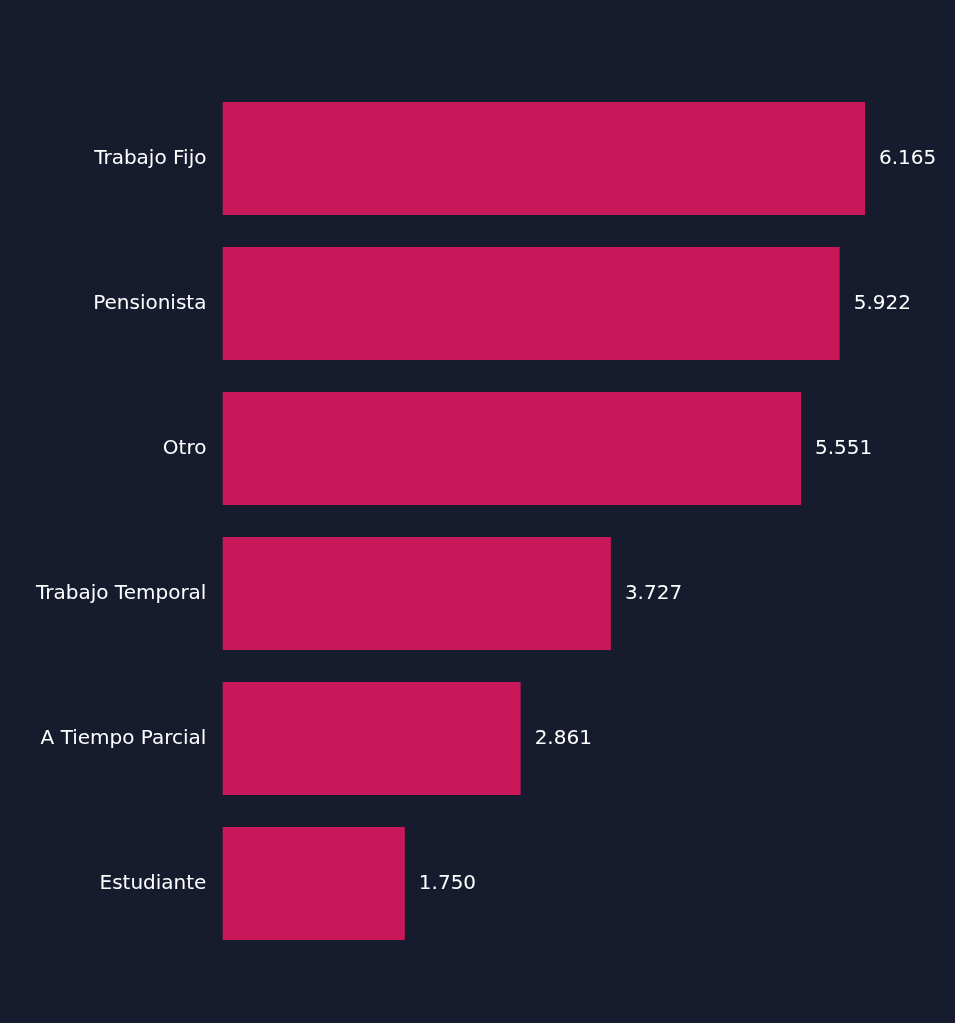 This screenshot has width=955, height=1023. Describe the element at coordinates (844, 446) in the screenshot. I see `data-label: 5.551` at that location.